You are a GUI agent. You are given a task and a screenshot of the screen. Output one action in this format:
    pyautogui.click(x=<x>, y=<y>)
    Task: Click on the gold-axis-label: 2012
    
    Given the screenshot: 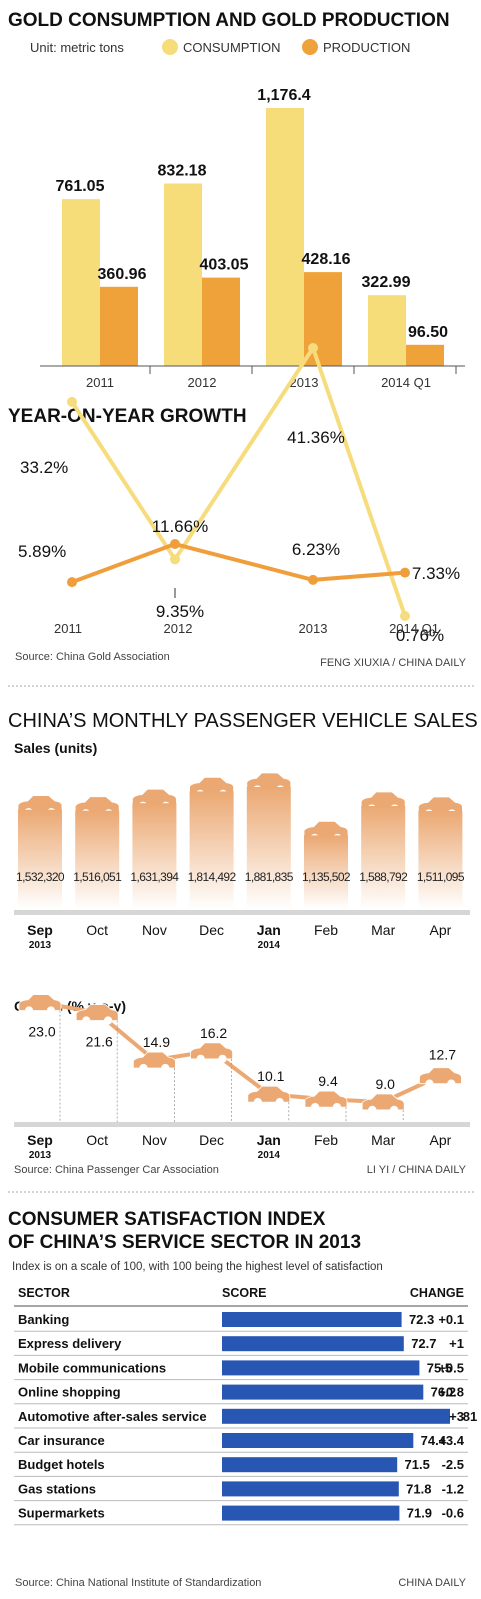 What is the action you would take?
    pyautogui.click(x=202, y=382)
    